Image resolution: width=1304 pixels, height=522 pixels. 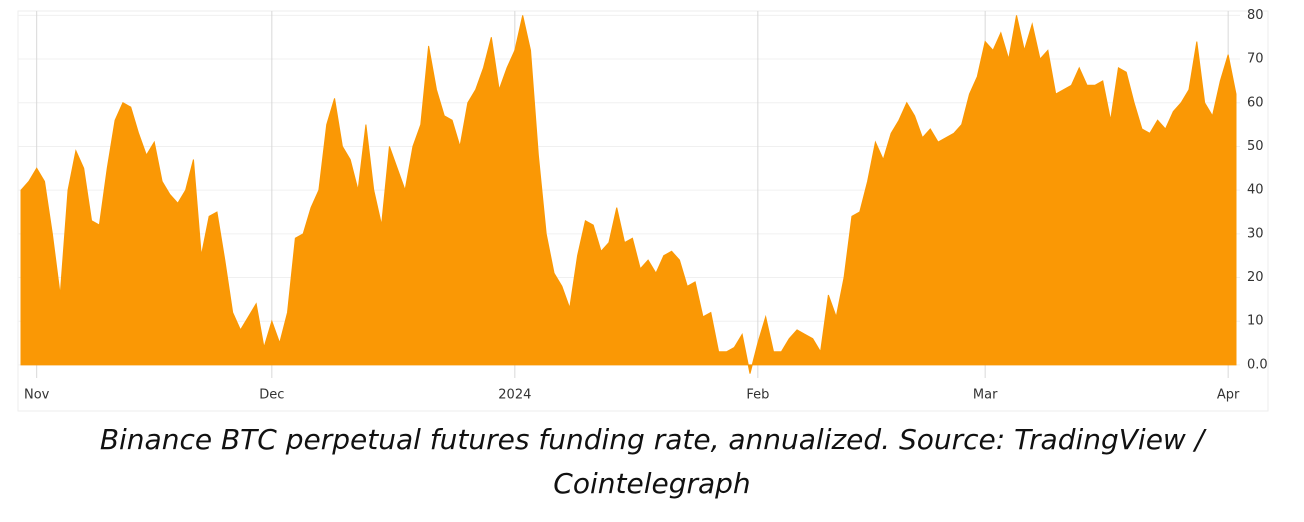 I want to click on y-tick-label: 20, so click(x=1255, y=277).